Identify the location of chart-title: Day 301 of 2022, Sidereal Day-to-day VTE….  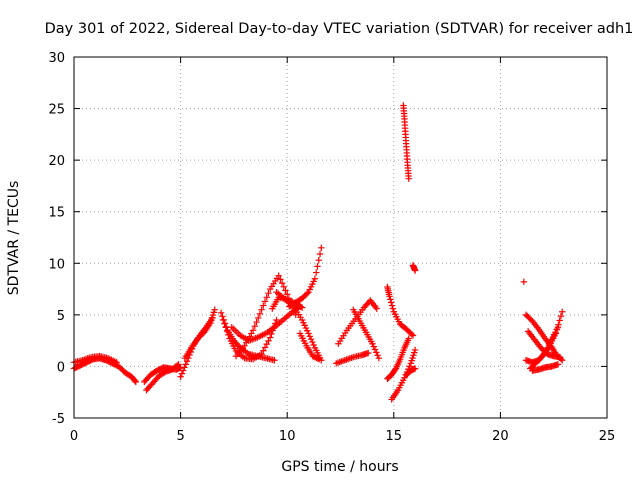
(339, 29).